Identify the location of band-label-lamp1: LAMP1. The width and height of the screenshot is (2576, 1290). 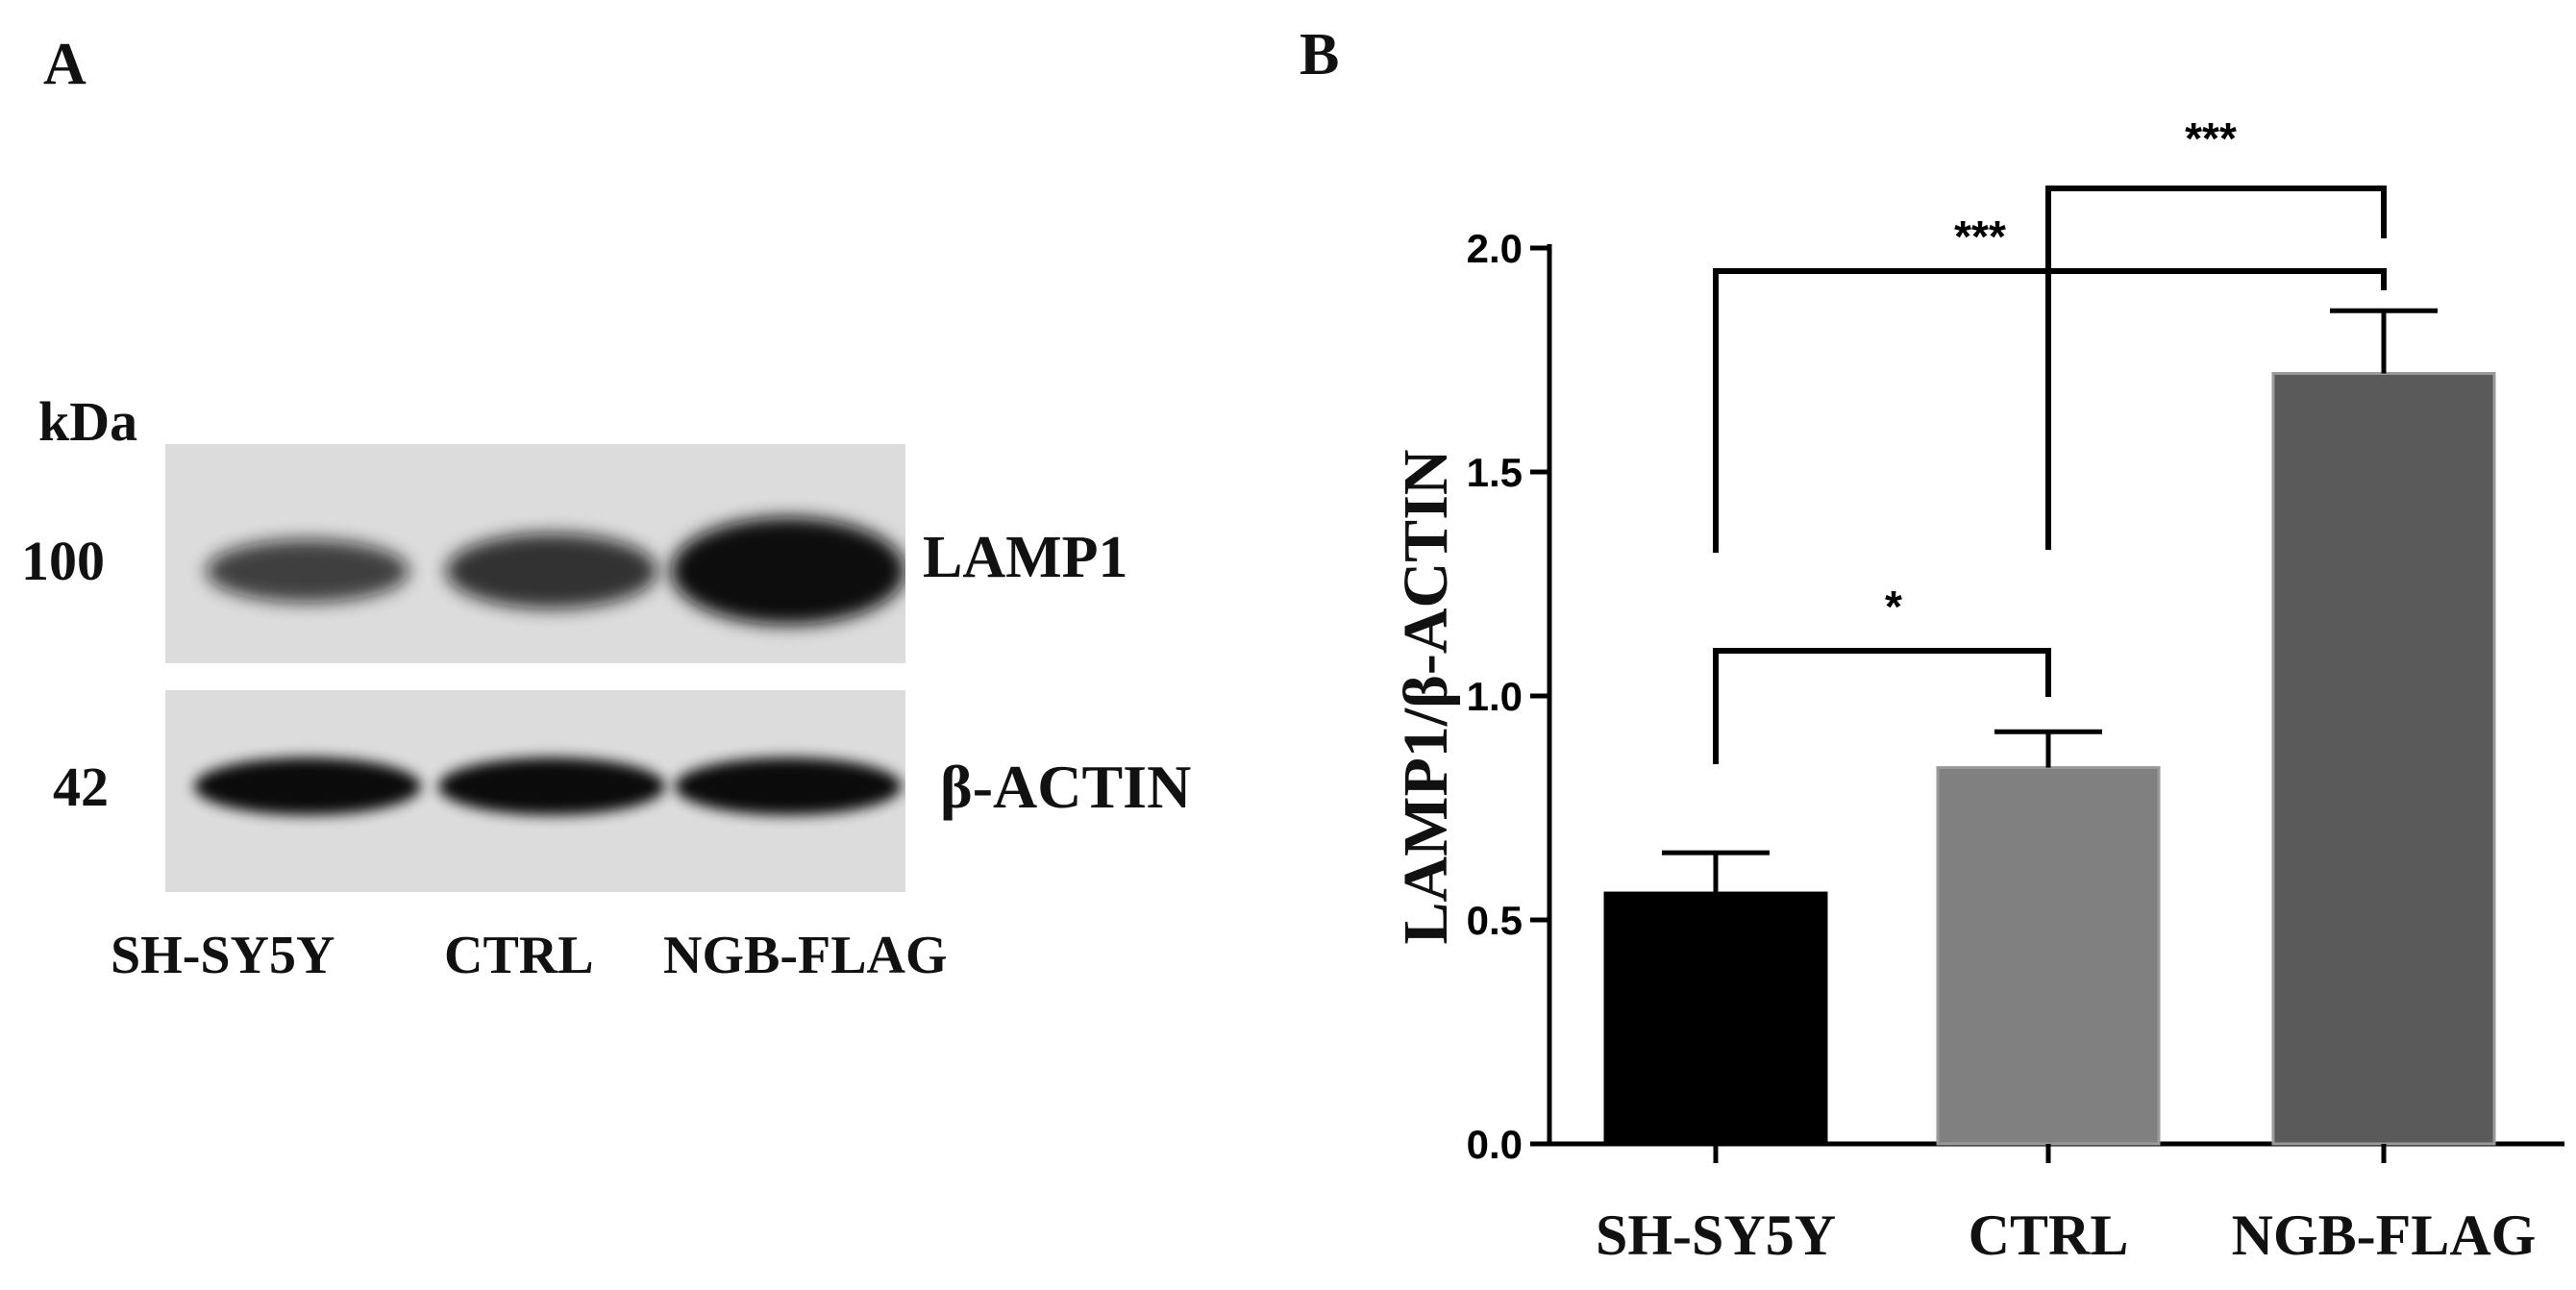
(1025, 557).